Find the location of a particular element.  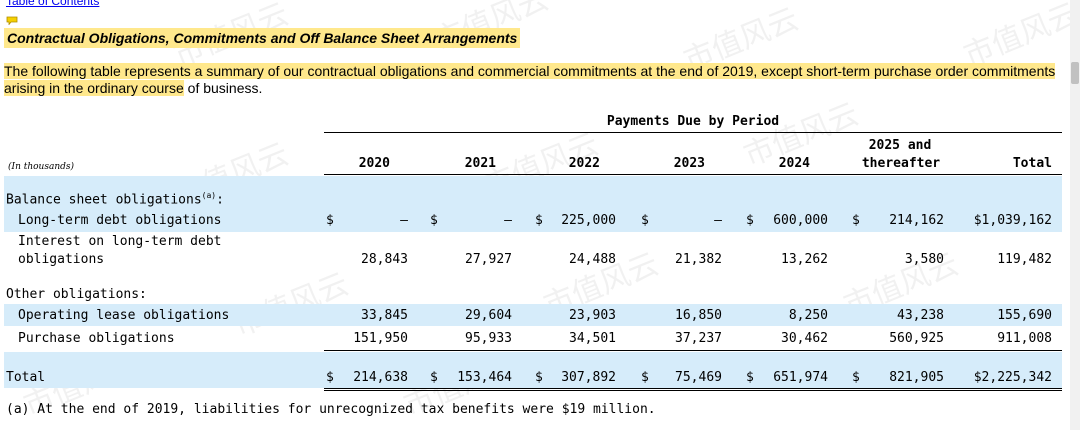

value-2020: 214,638 is located at coordinates (380, 377).